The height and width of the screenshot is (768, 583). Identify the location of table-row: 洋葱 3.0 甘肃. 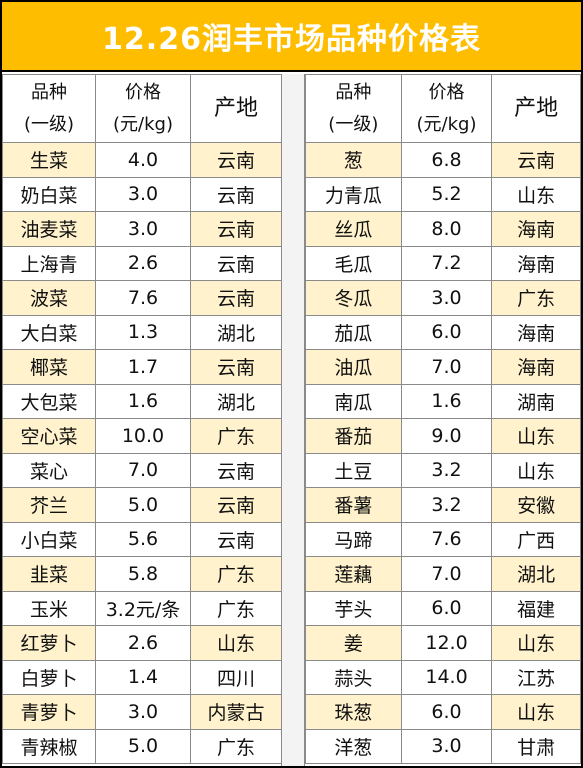
(443, 746).